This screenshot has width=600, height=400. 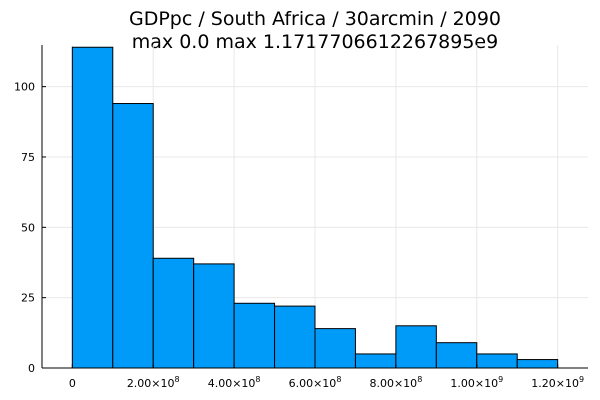 I want to click on y-tick-label-1: 25, so click(x=28, y=298).